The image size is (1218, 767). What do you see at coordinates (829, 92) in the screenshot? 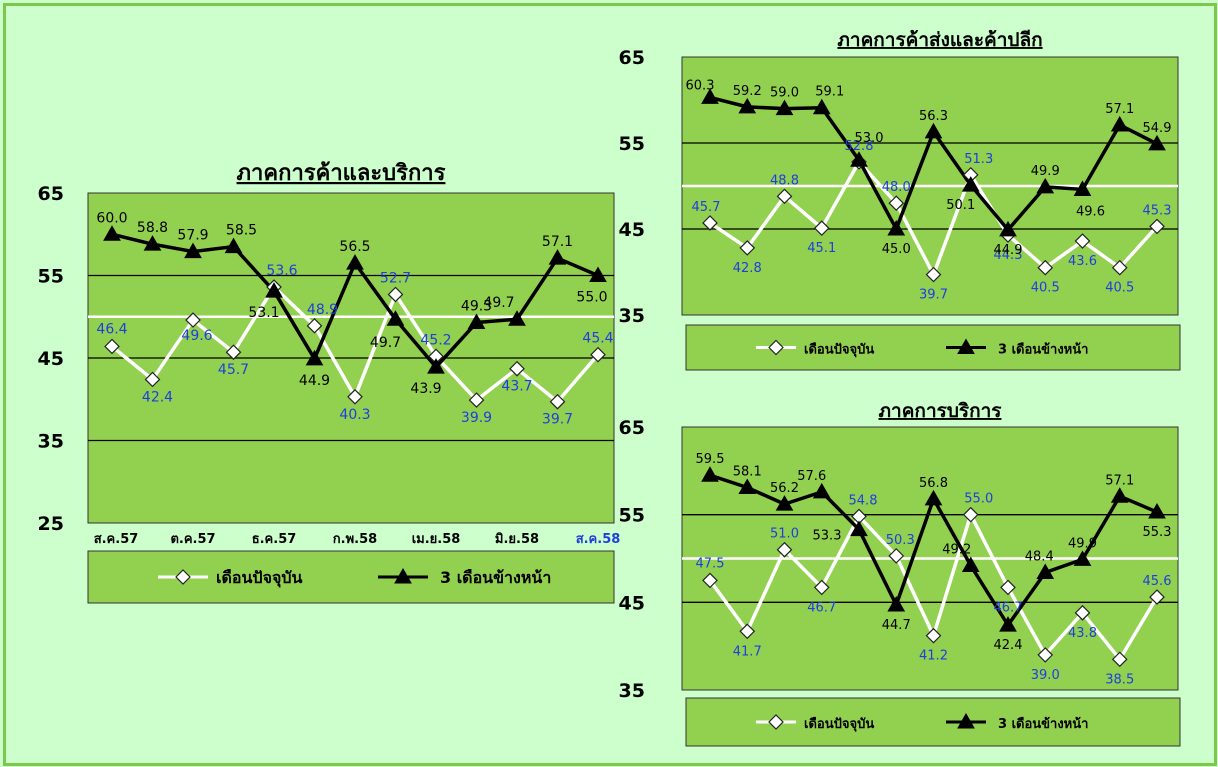
I see `data-label-next-3-months: 59.1` at bounding box center [829, 92].